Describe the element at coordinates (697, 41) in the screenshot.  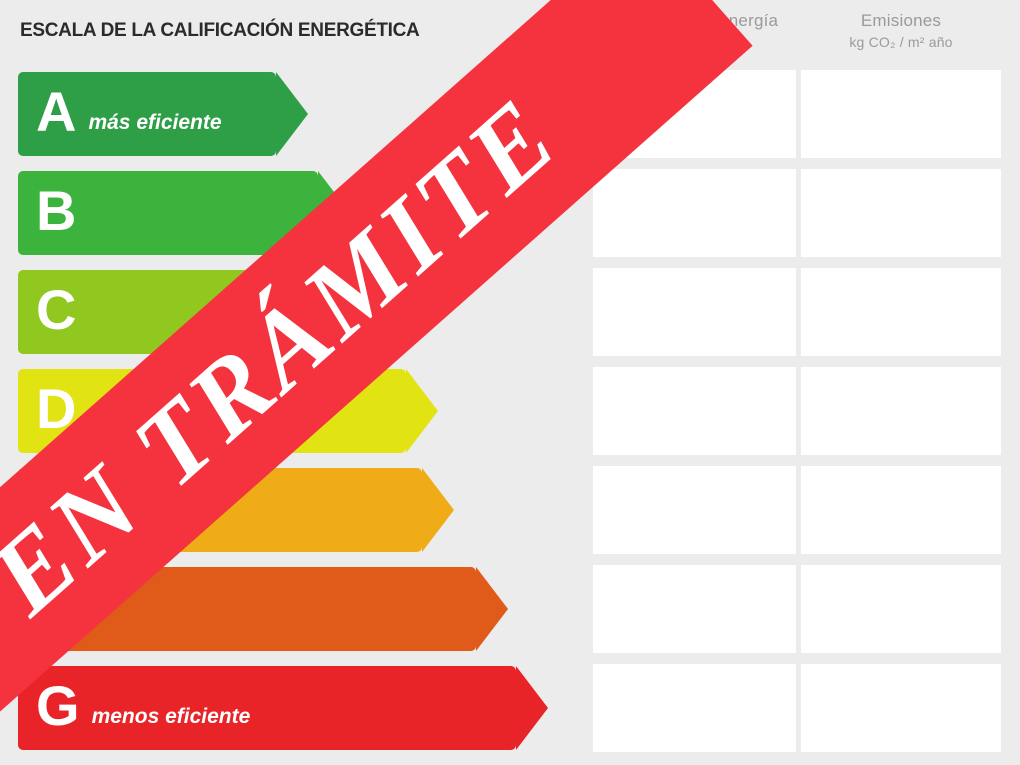
I see `column-header-consumo-units: kW h / m² año` at that location.